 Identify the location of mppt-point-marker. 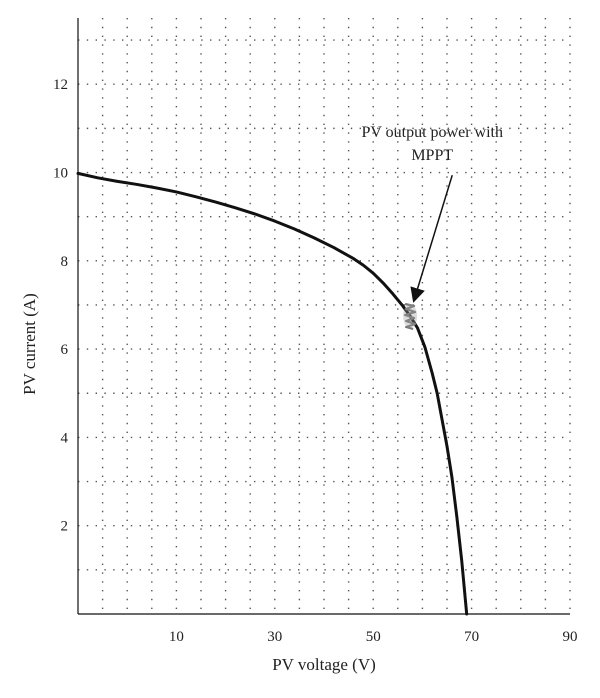
(410, 316).